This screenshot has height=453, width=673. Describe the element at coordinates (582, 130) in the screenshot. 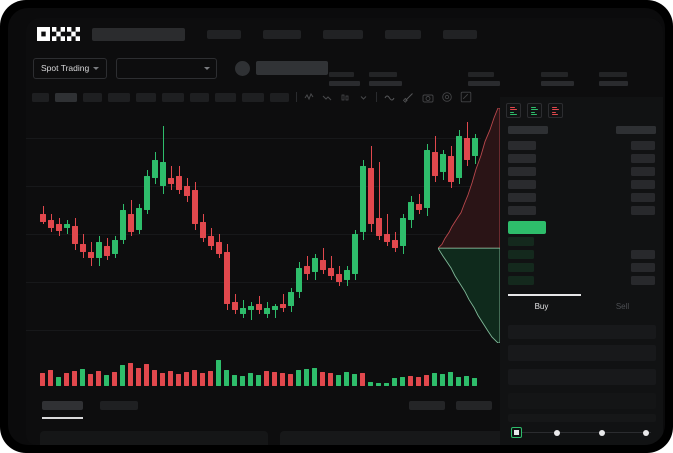

I see `orderbook-column-headers` at that location.